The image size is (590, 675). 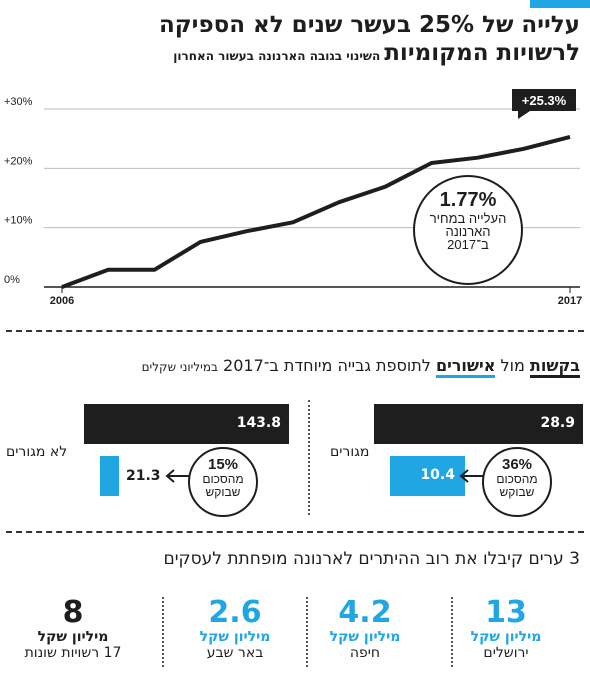 What do you see at coordinates (18, 161) in the screenshot?
I see `y-tick-label: +20%` at bounding box center [18, 161].